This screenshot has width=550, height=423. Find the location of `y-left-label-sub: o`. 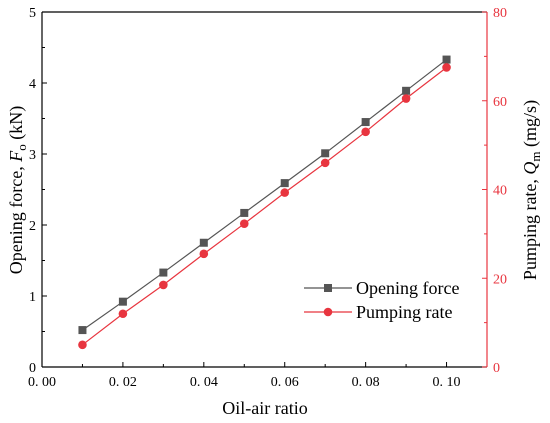

y-left-label-sub: o is located at coordinates (21, 147).